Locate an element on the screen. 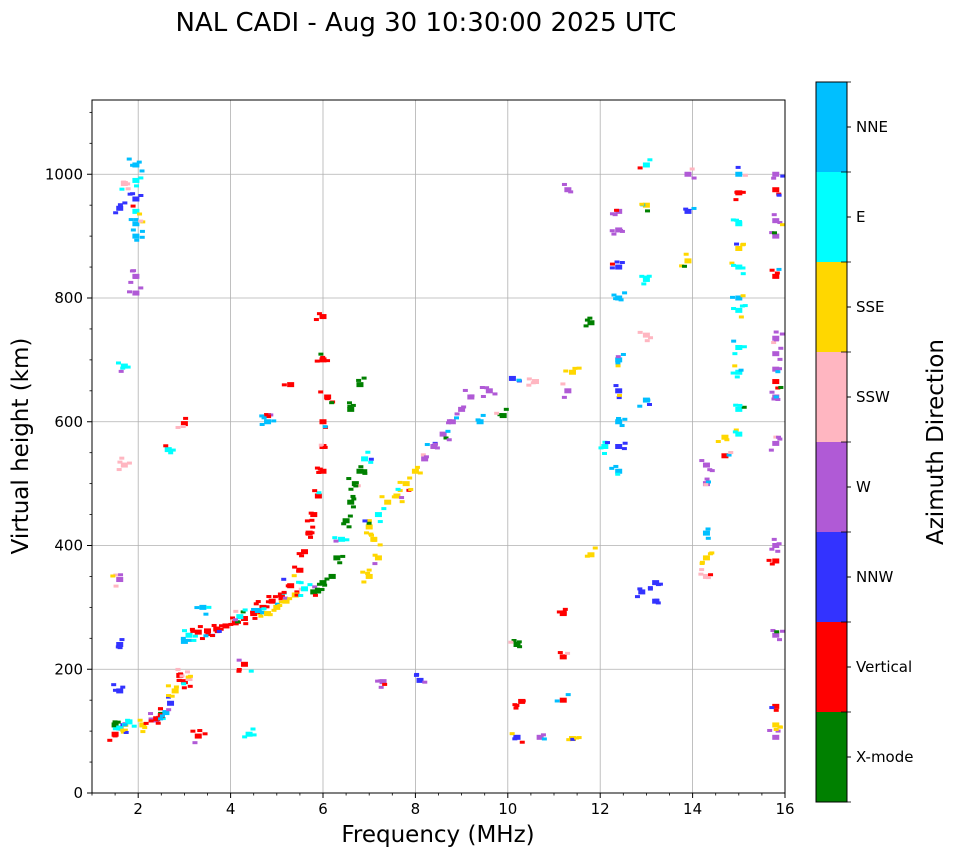 This screenshot has width=958, height=857. colorbar-tick-label: SSE is located at coordinates (870, 307).